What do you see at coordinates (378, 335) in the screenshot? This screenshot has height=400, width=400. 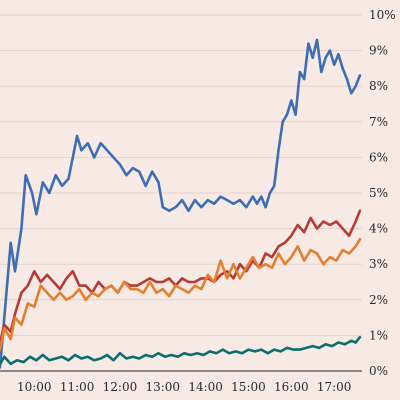 I see `y-tick-label: 1%` at bounding box center [378, 335].